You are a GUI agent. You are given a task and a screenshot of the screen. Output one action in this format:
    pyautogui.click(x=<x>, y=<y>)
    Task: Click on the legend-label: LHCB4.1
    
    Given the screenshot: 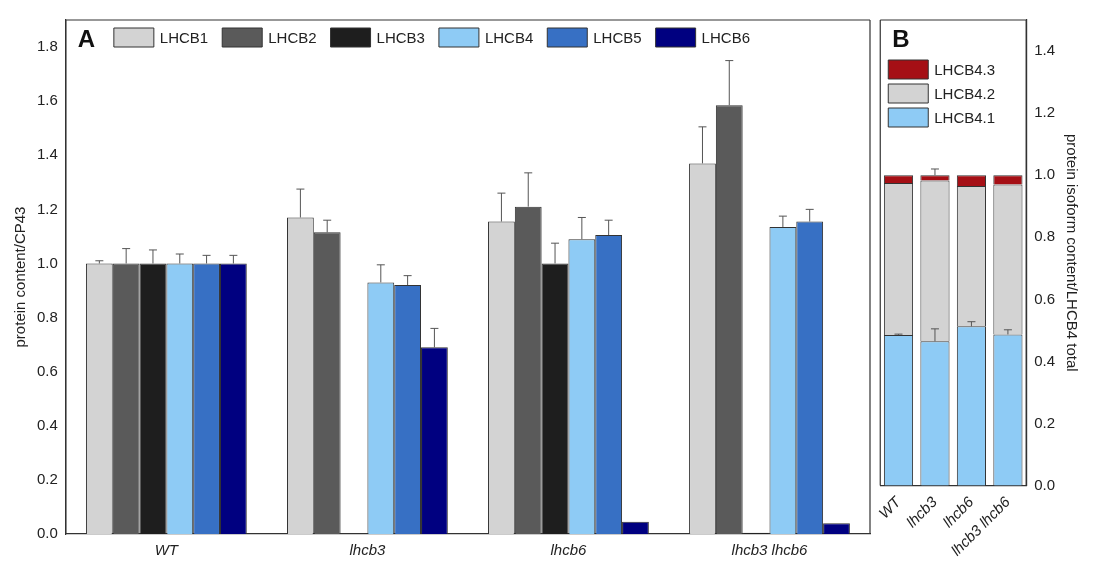 What is the action you would take?
    pyautogui.click(x=965, y=117)
    